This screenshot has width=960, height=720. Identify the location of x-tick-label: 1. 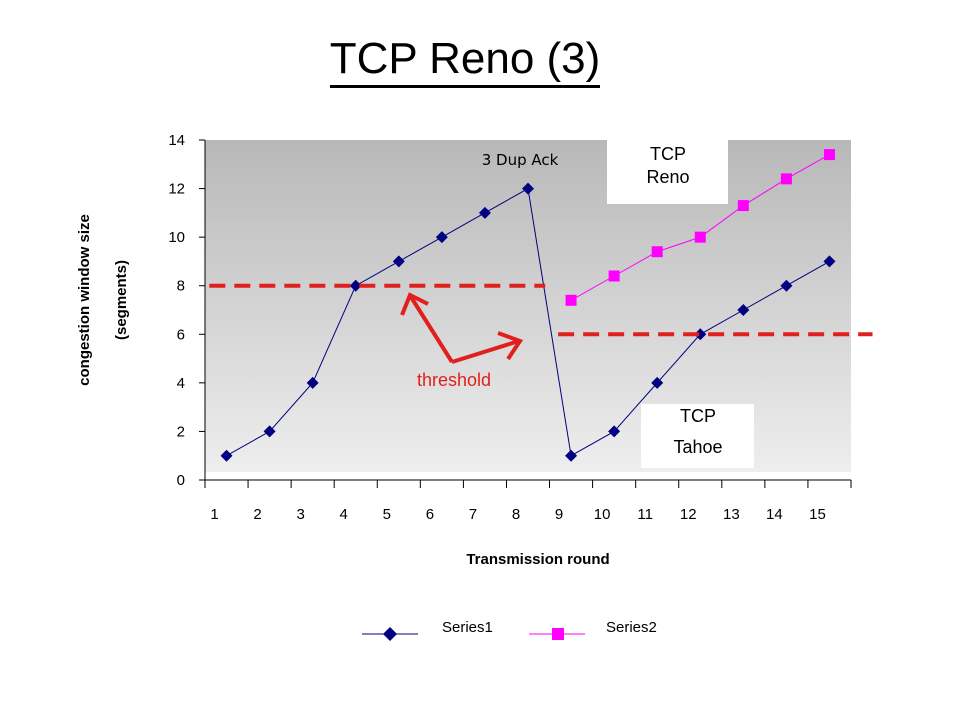
(214, 514).